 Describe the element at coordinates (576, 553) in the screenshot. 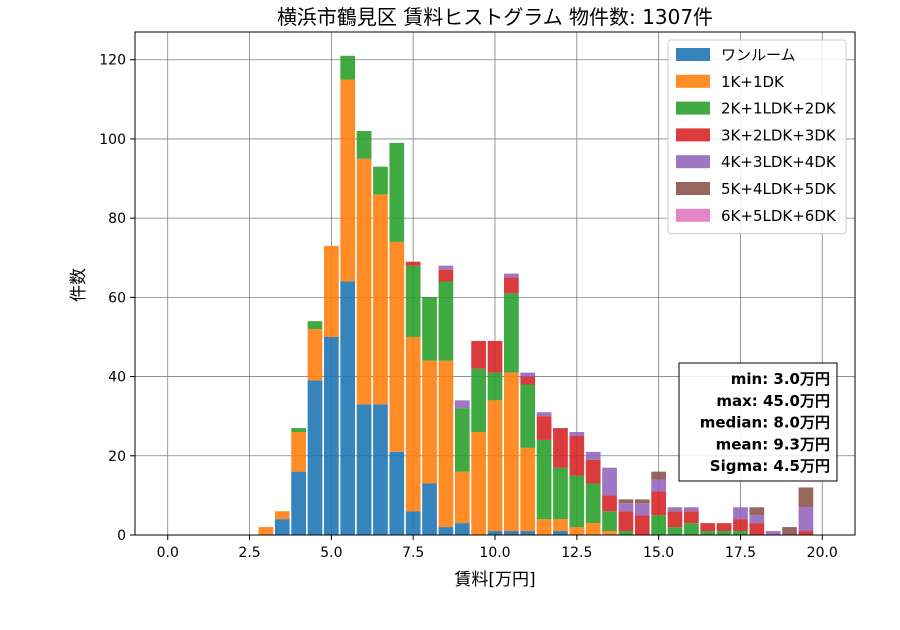

I see `x-tick-label: 12.5` at that location.